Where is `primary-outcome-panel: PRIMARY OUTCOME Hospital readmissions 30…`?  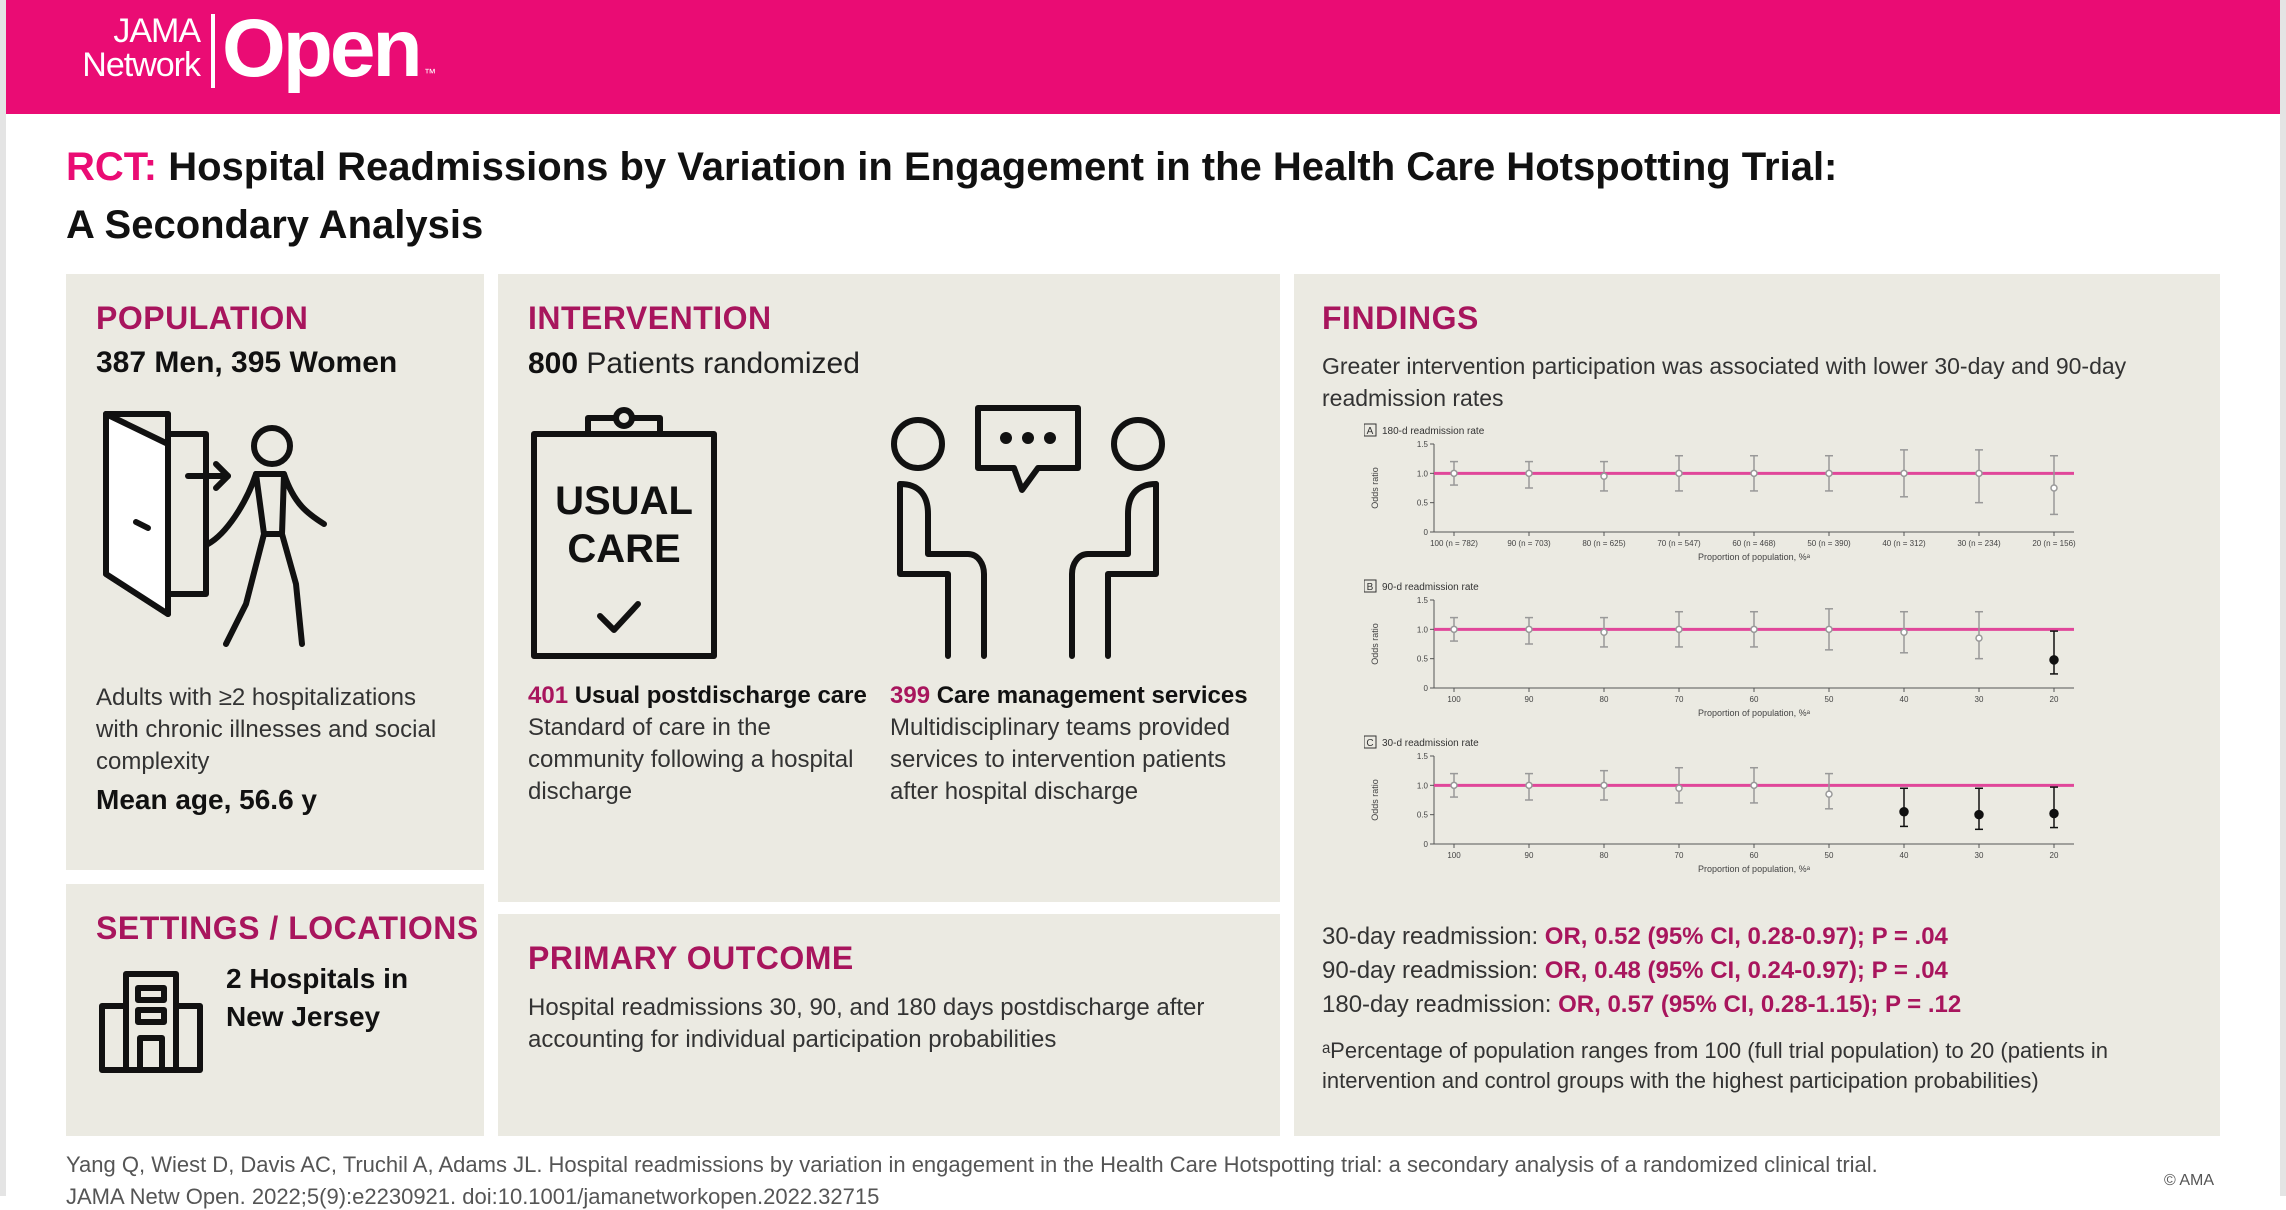 primary-outcome-panel: PRIMARY OUTCOME Hospital readmissions 30… is located at coordinates (889, 1025).